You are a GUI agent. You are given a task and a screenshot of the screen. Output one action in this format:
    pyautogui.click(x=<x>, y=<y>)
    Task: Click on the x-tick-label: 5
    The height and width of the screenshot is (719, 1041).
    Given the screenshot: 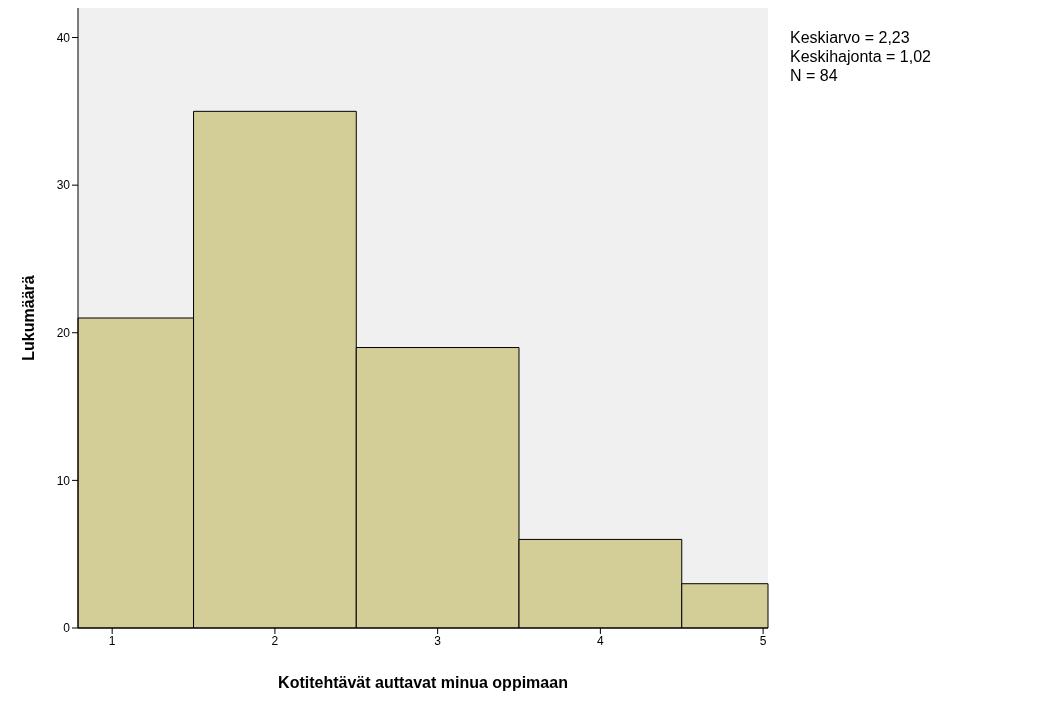 What is the action you would take?
    pyautogui.click(x=763, y=640)
    